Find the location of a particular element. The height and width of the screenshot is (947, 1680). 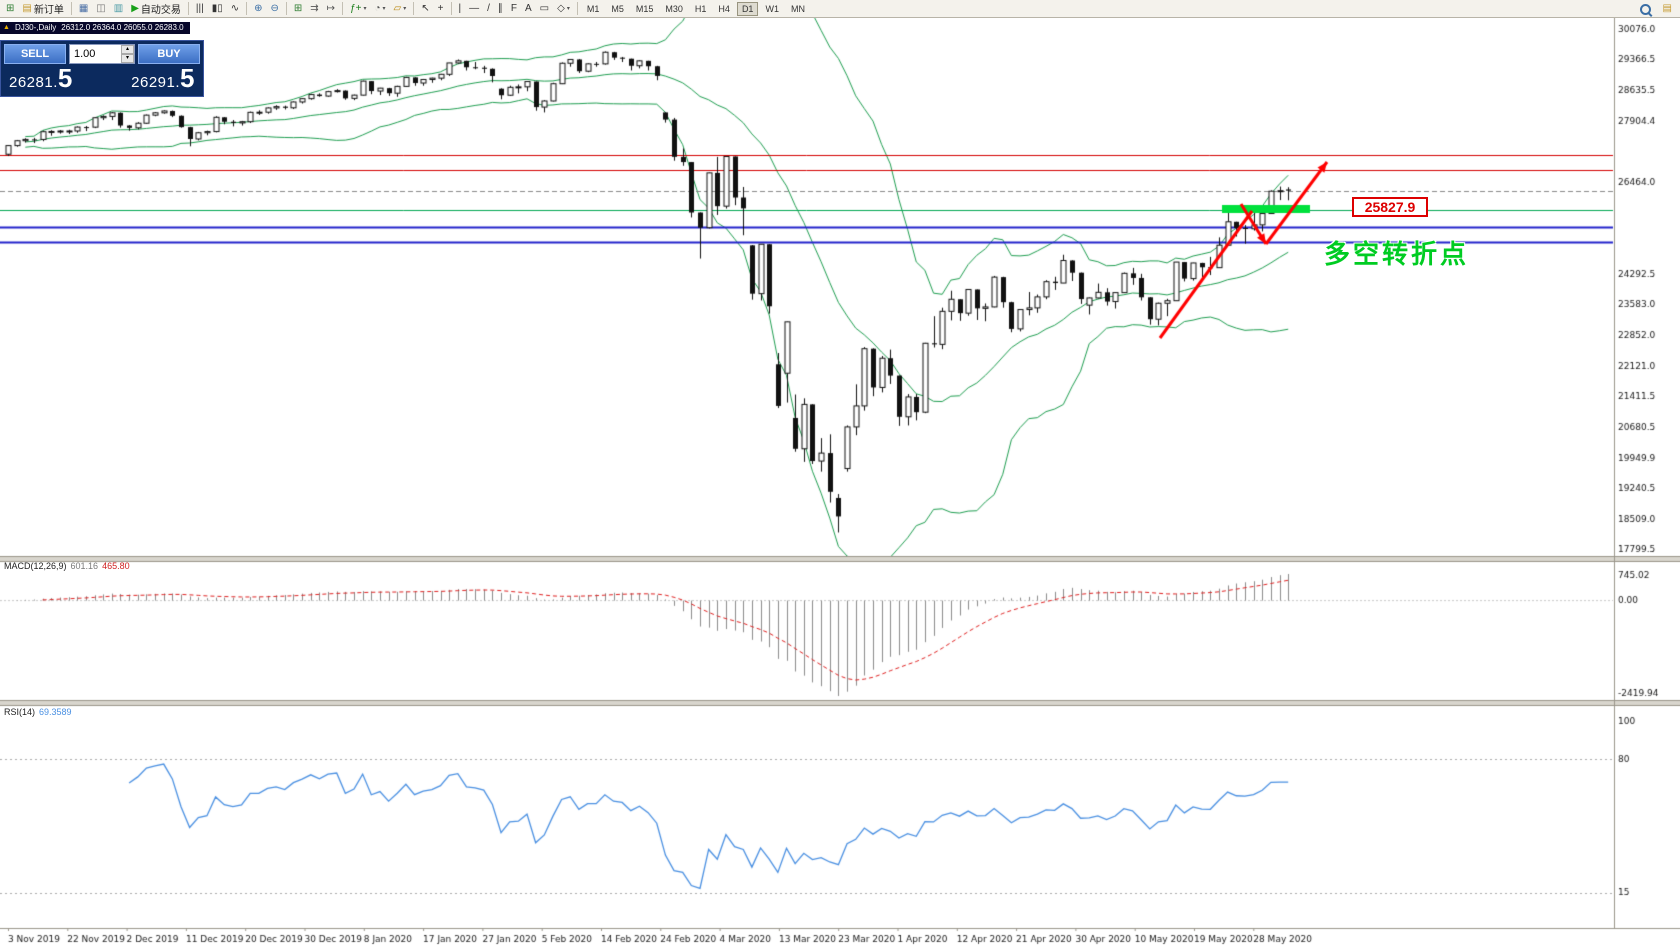

timeframe-M1: M1 is located at coordinates (593, 9).